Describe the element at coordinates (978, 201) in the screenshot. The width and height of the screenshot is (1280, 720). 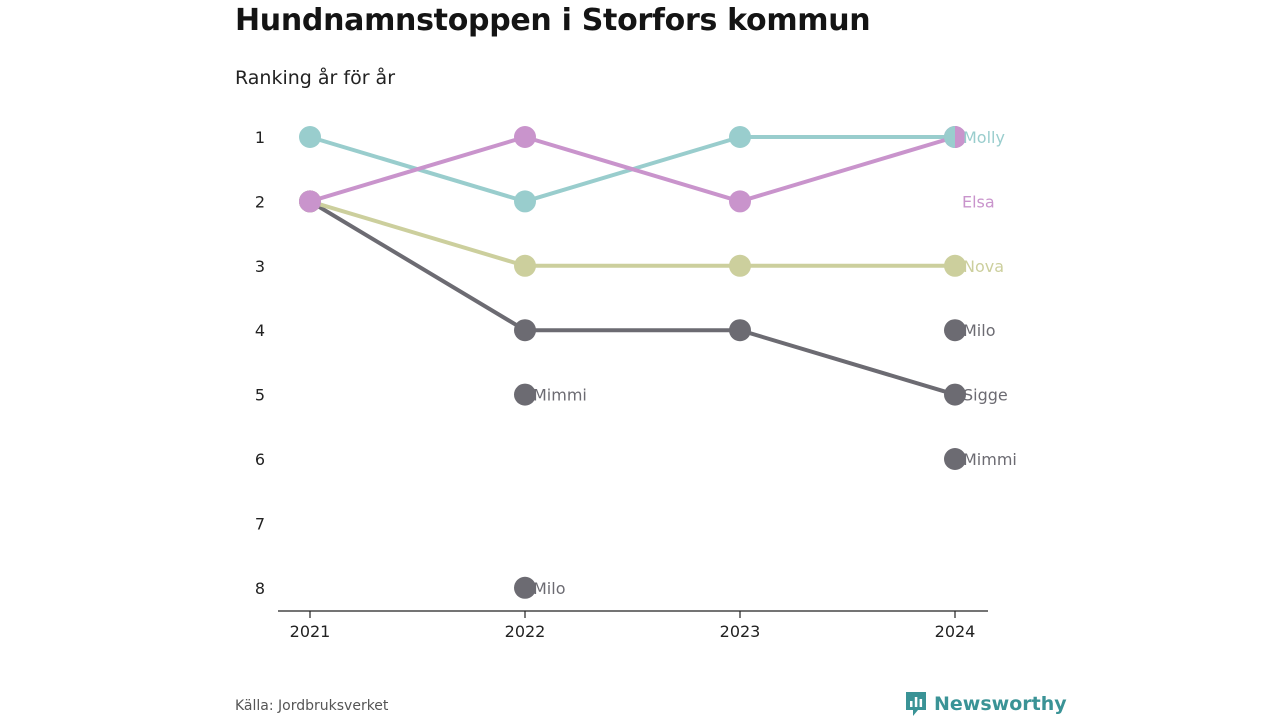
I see `series-label-elsa: Elsa` at that location.